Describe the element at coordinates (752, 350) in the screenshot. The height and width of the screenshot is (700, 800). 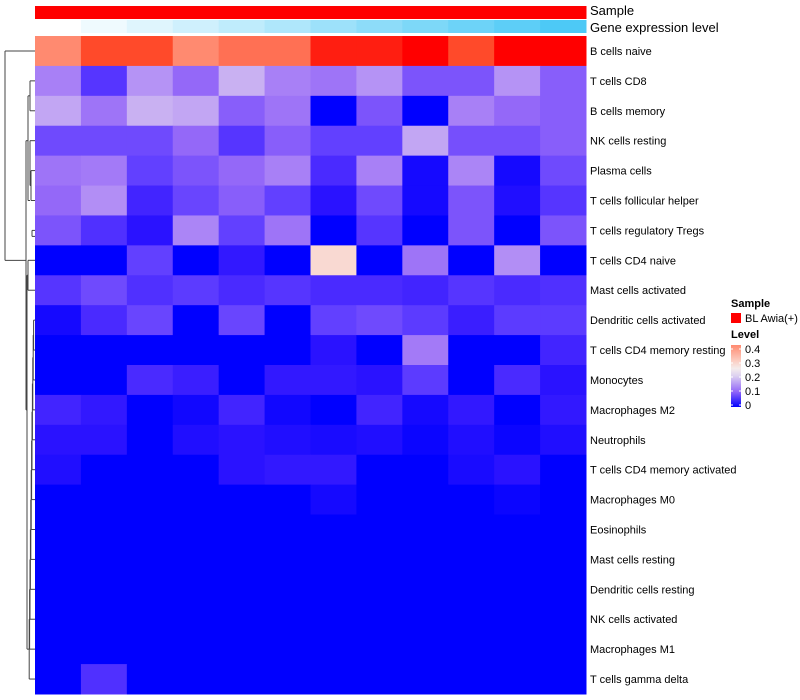
I see `legend-tick-label: 0.4` at that location.